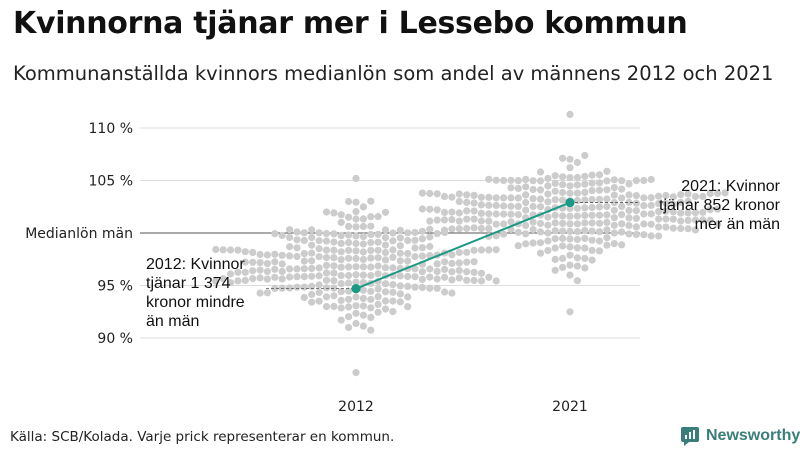  What do you see at coordinates (740, 436) in the screenshot?
I see `newsworthy-logo: Newsworthy` at bounding box center [740, 436].